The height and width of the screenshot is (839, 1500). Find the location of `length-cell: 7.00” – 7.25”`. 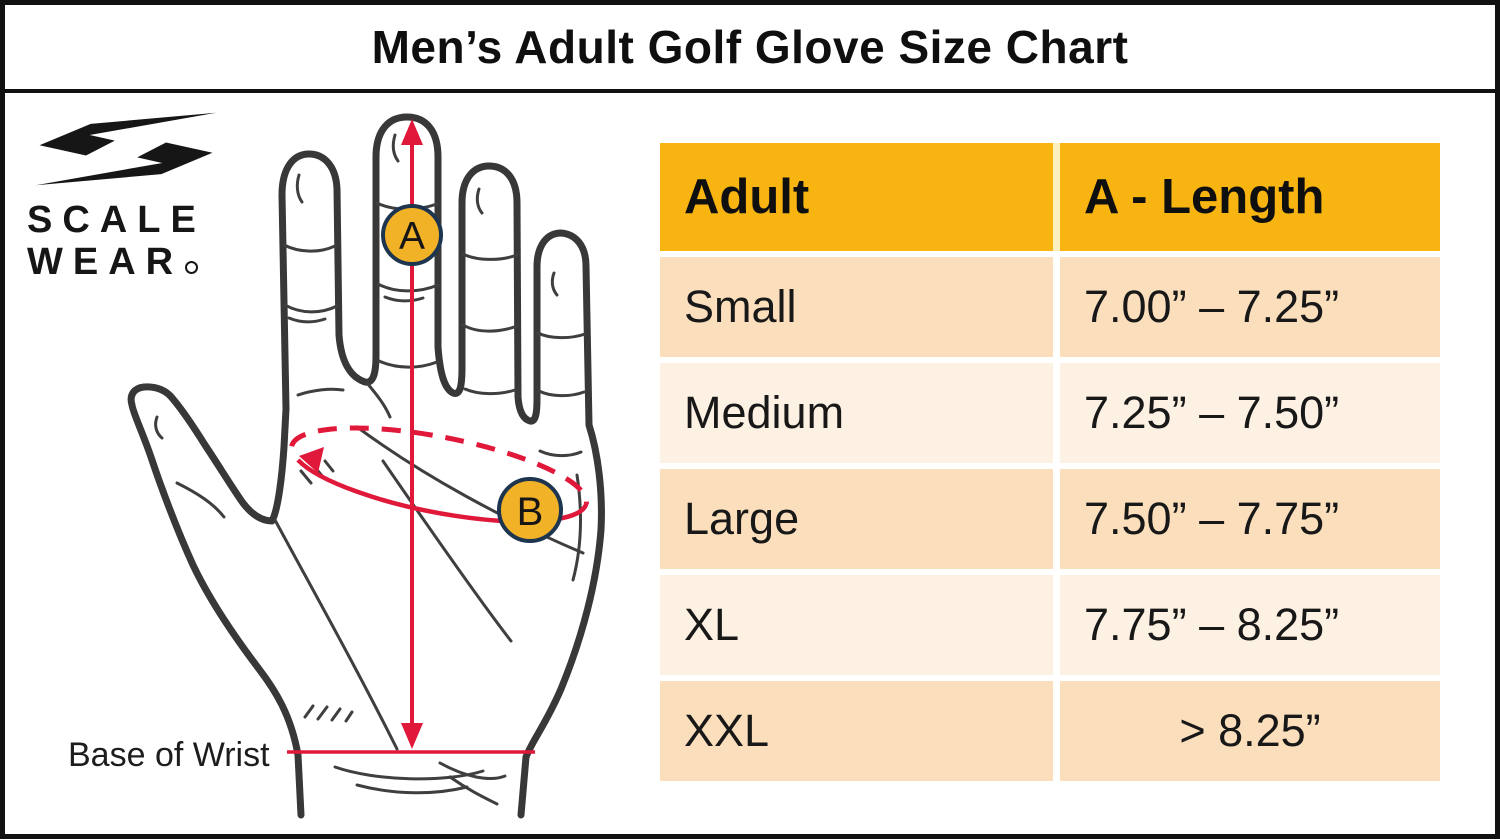

length-cell: 7.00” – 7.25” is located at coordinates (1250, 307).